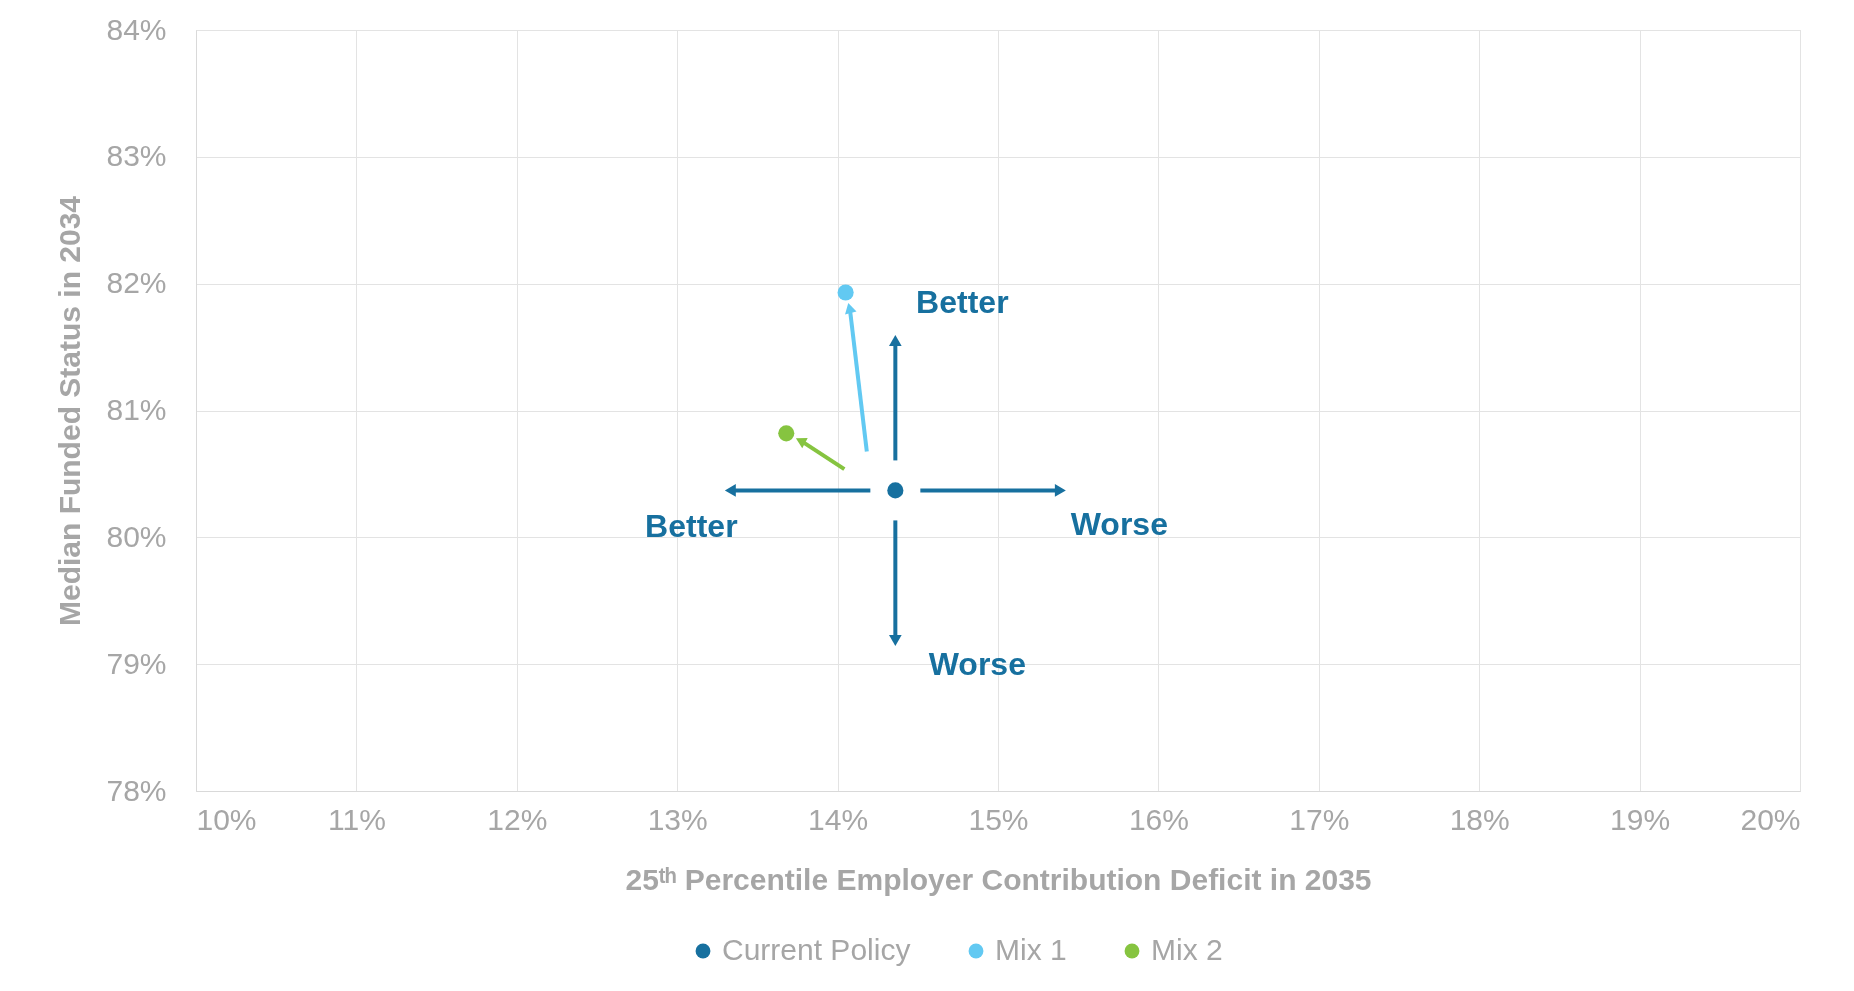  Describe the element at coordinates (136, 283) in the screenshot. I see `y-tick-label: 82%` at that location.